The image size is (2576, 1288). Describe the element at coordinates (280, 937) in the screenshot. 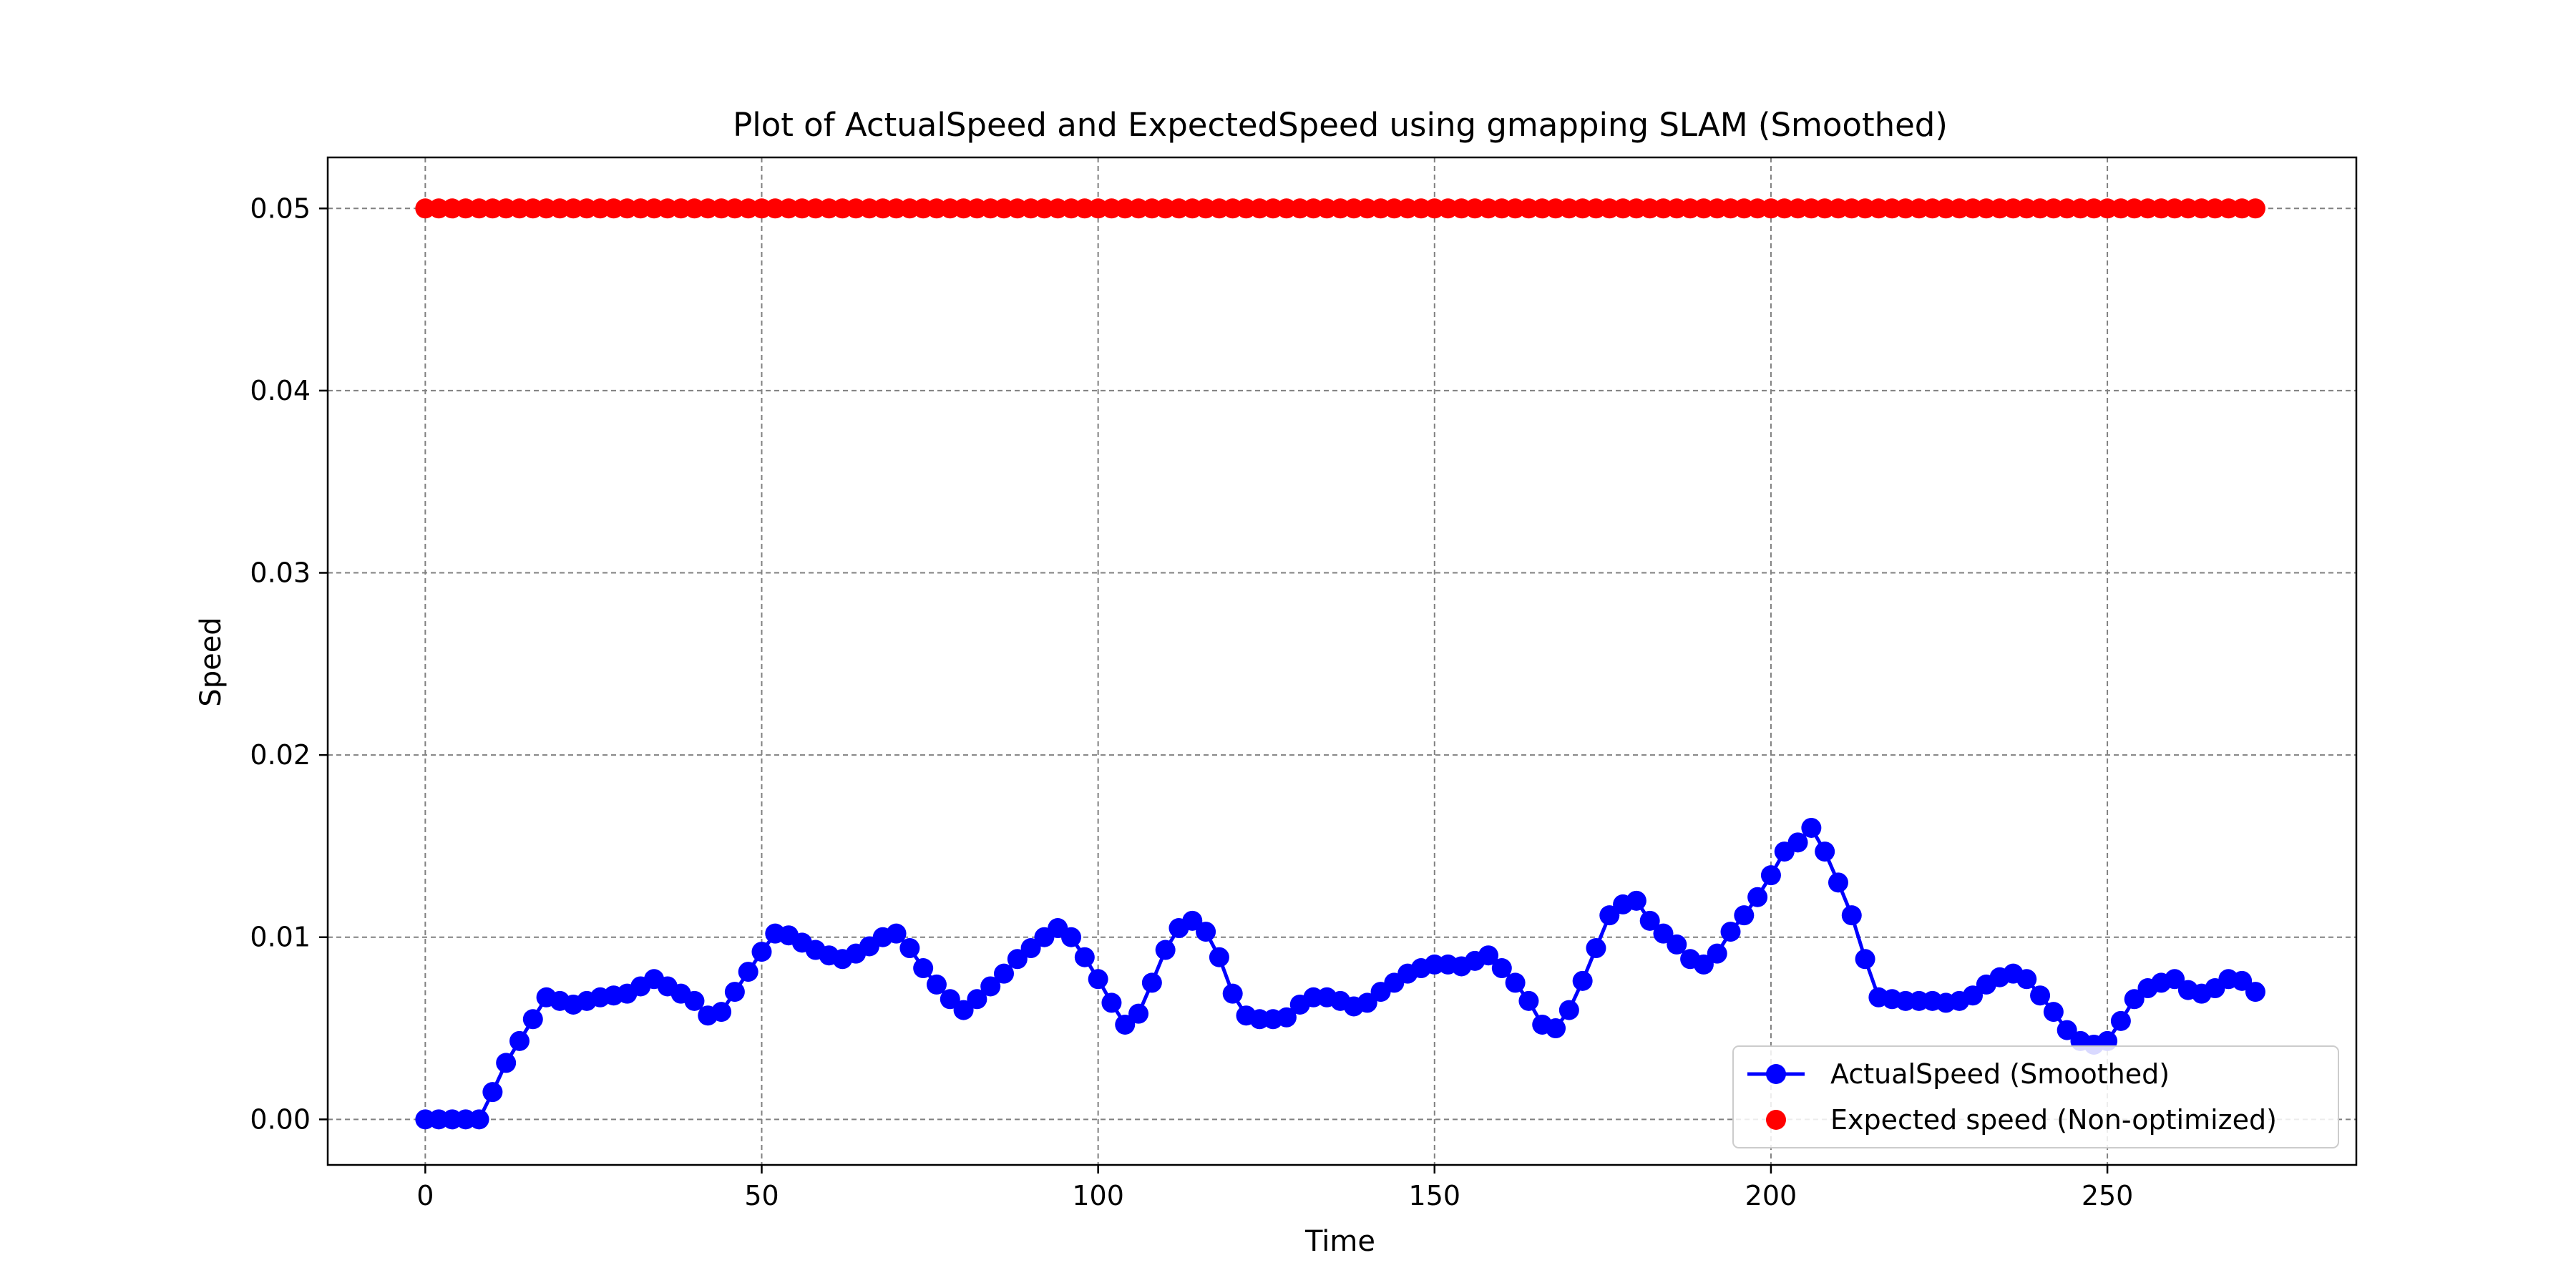

I see `y-tick-label: 0.01` at that location.